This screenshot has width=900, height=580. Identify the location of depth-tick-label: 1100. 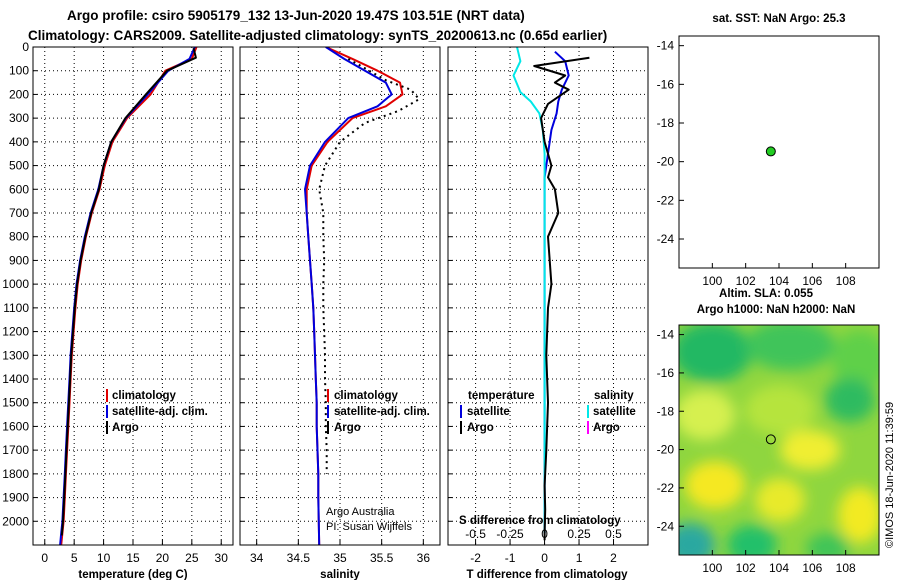
(16, 308).